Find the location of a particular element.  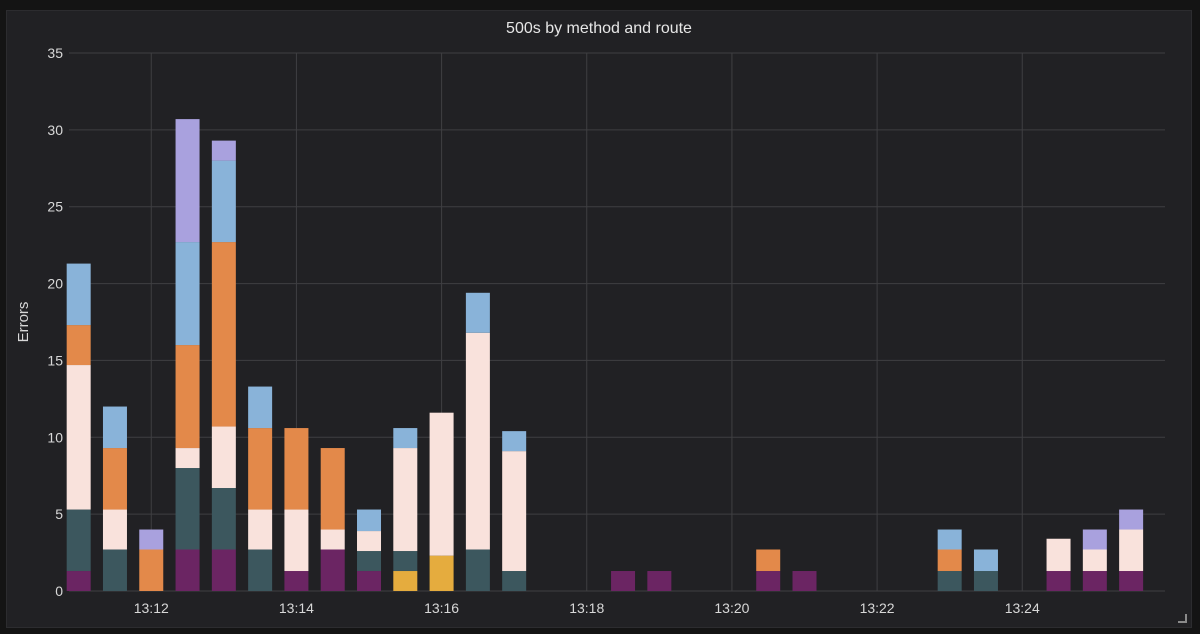

resize-handle is located at coordinates (1182, 618).